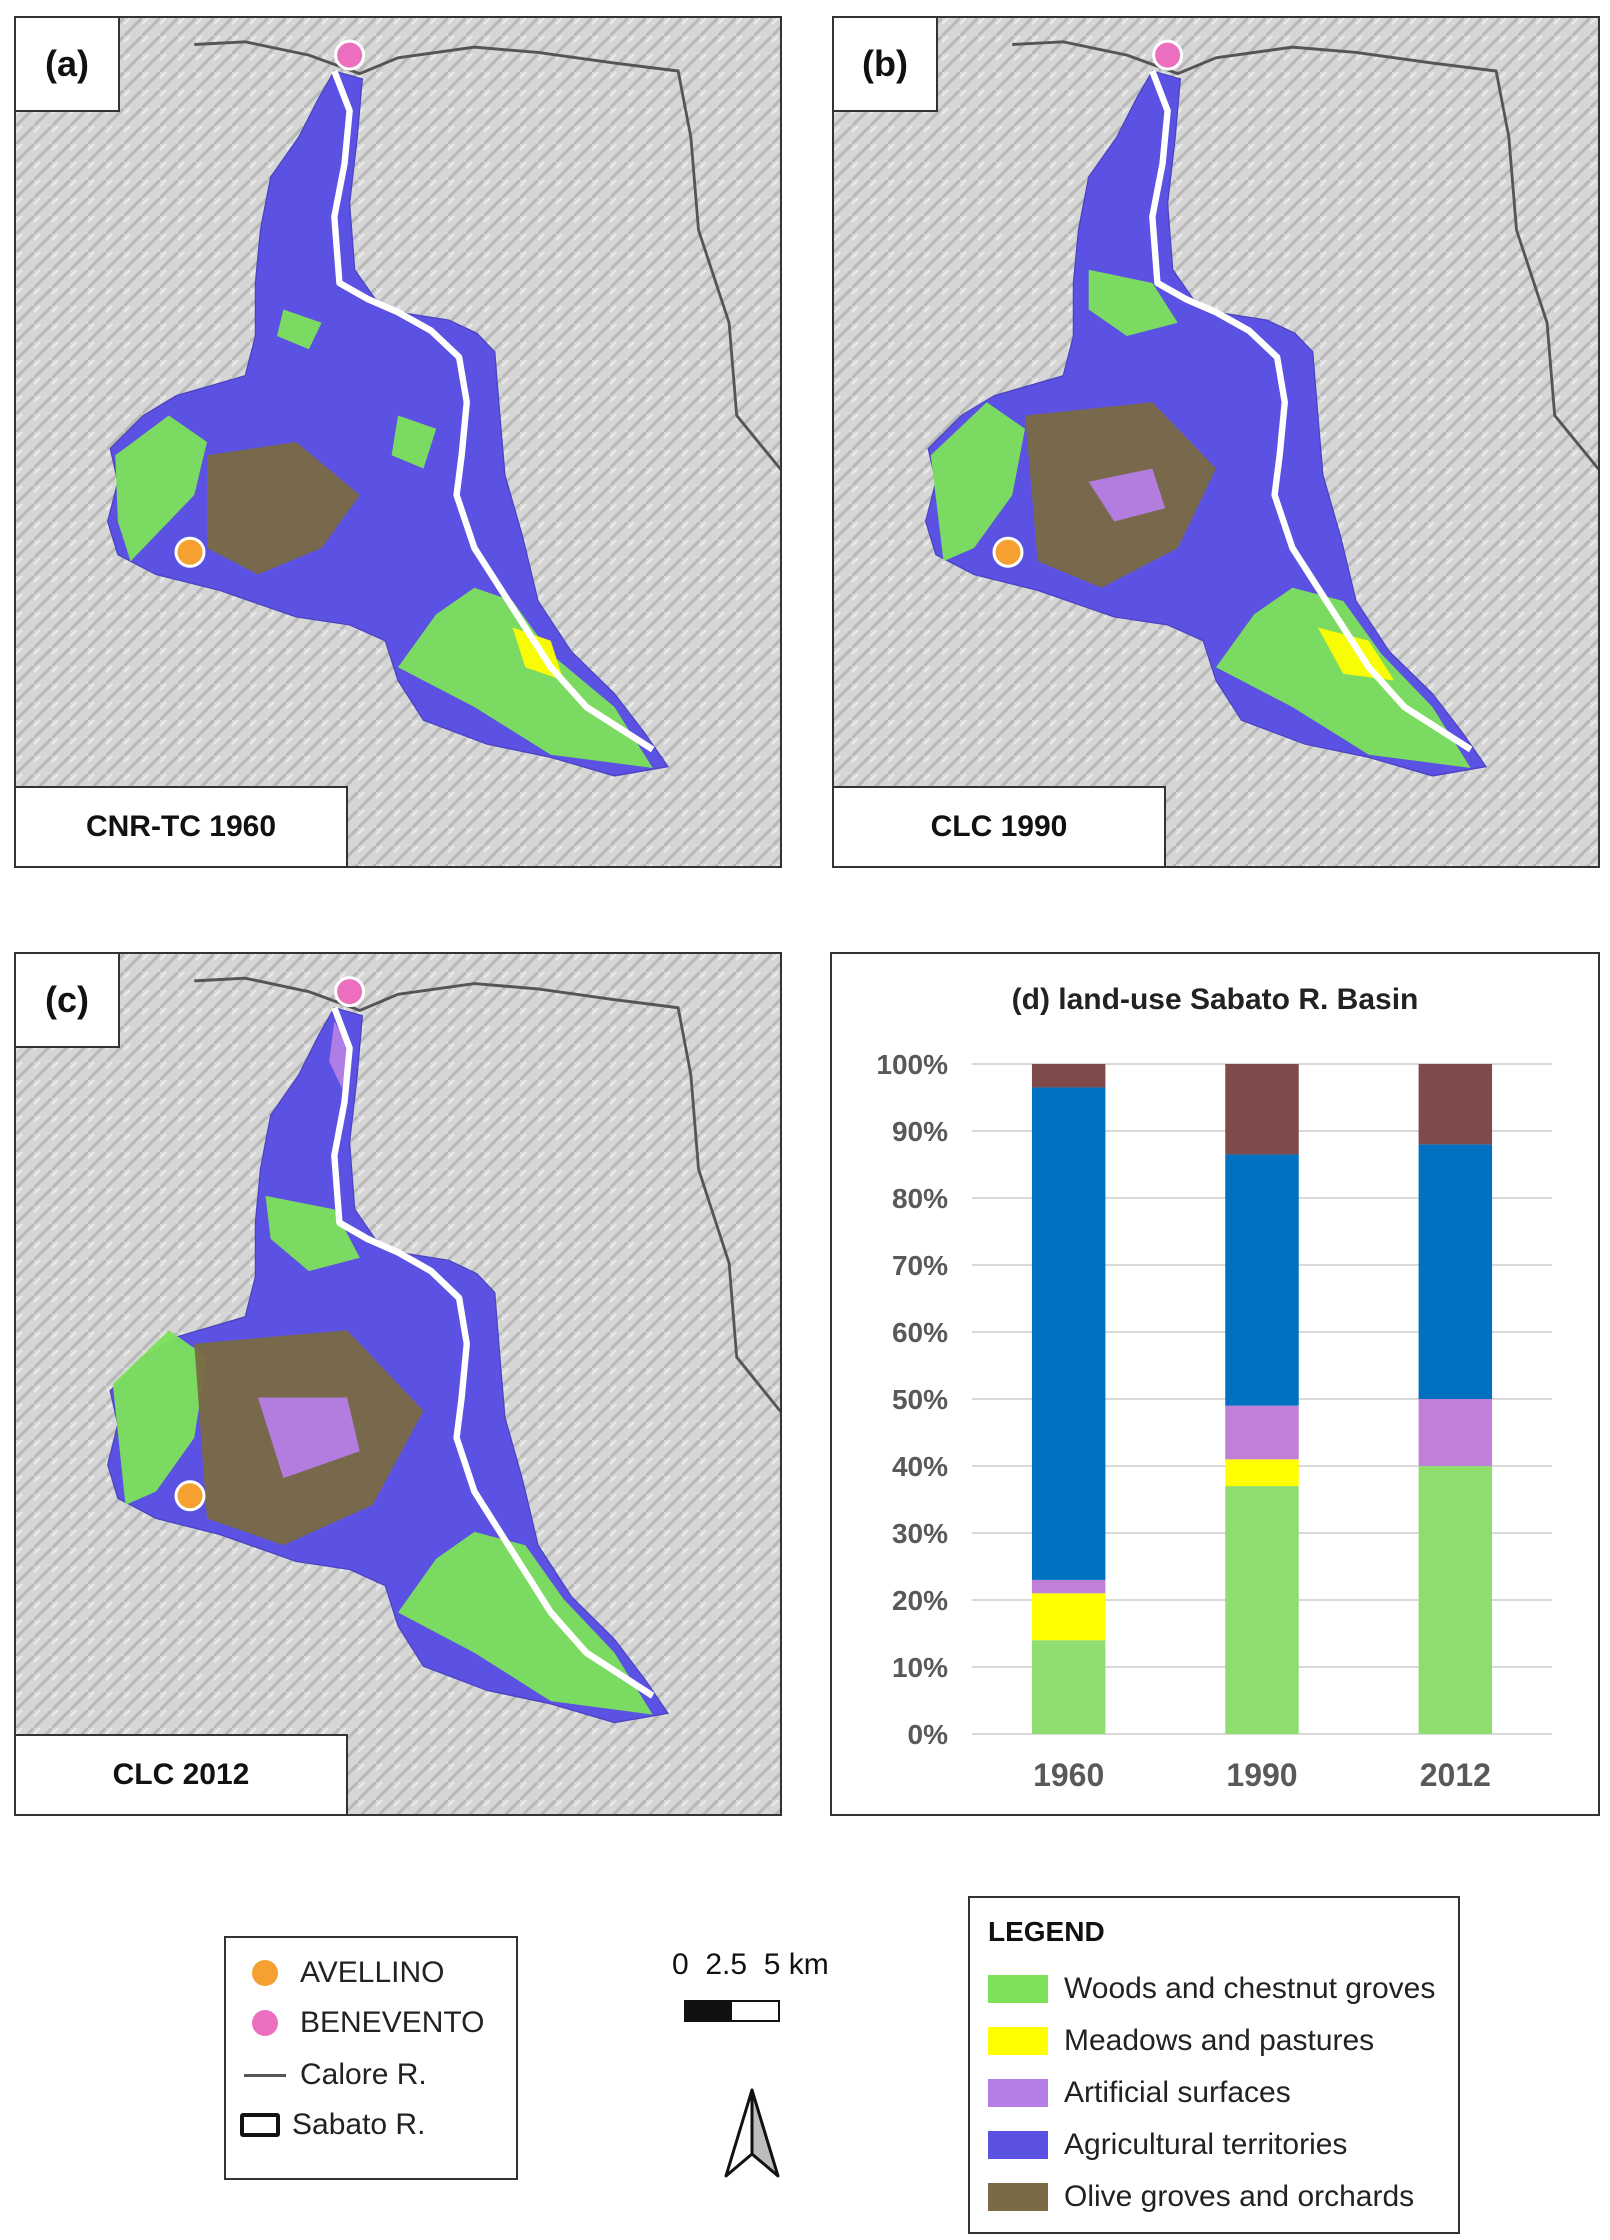 This screenshot has width=1610, height=2240. I want to click on key-avellino: AVELLINO, so click(348, 1973).